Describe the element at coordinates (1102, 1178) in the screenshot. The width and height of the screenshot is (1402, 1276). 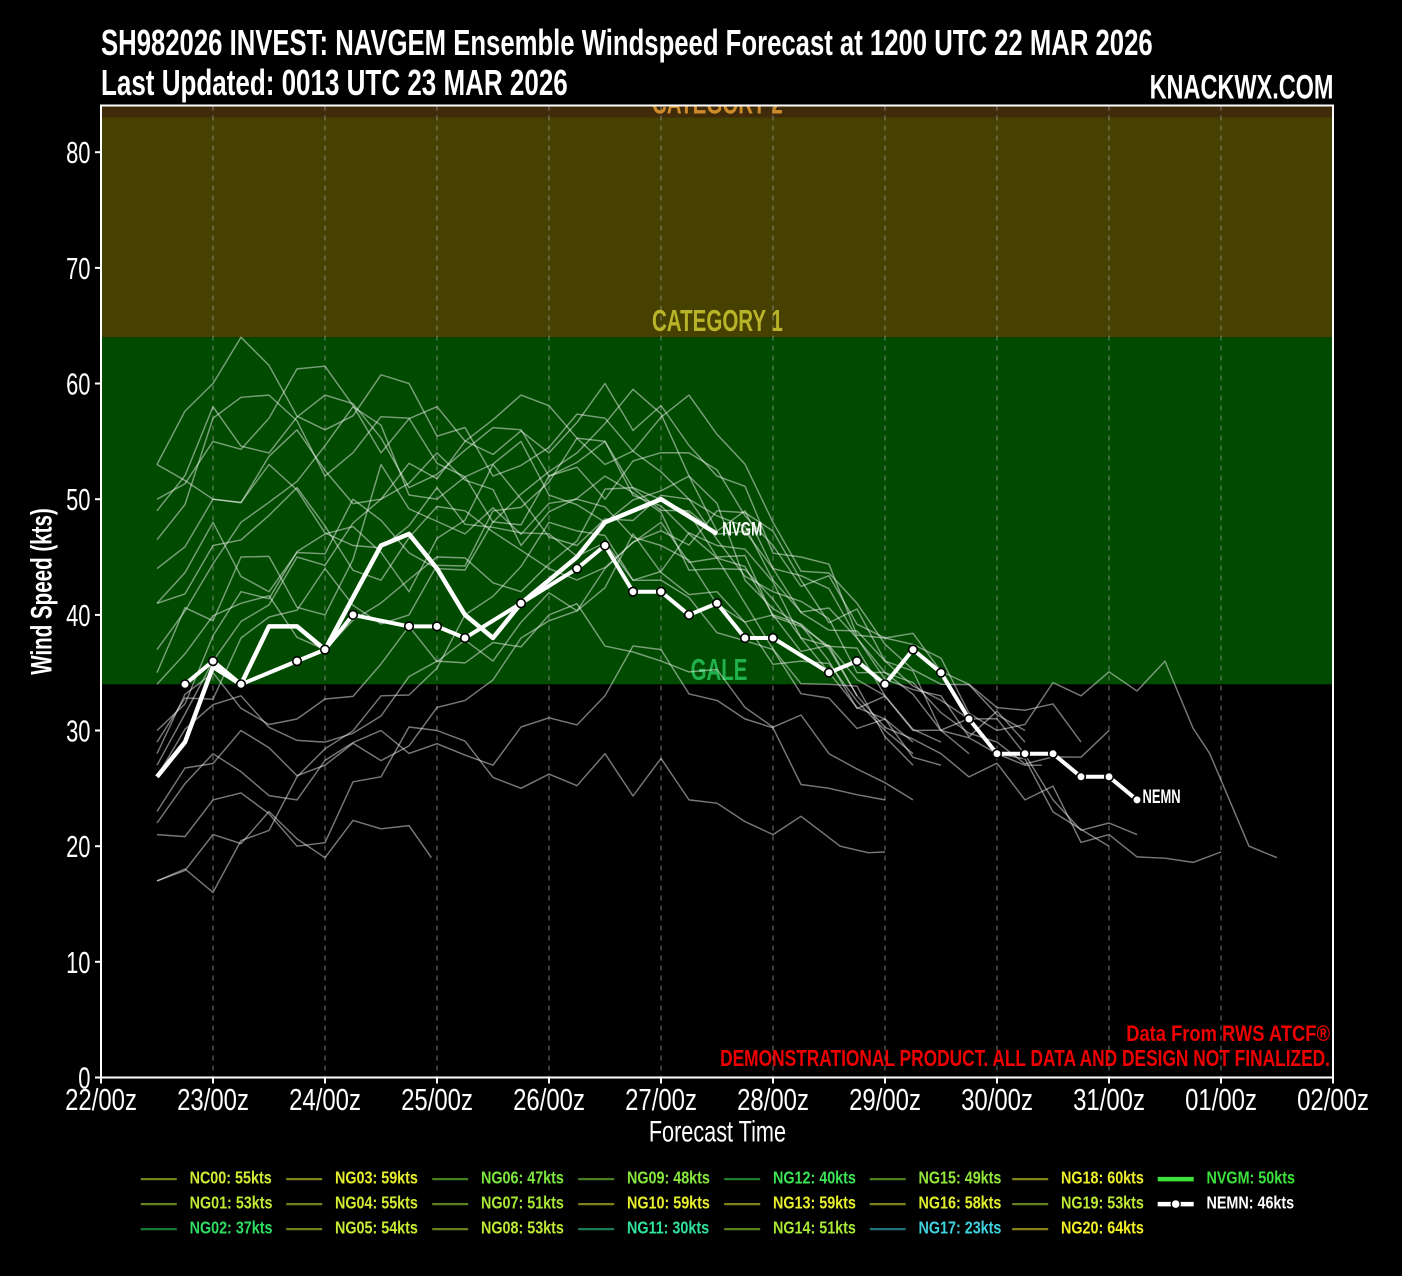
I see `svg-text: NG18: 60kts` at that location.